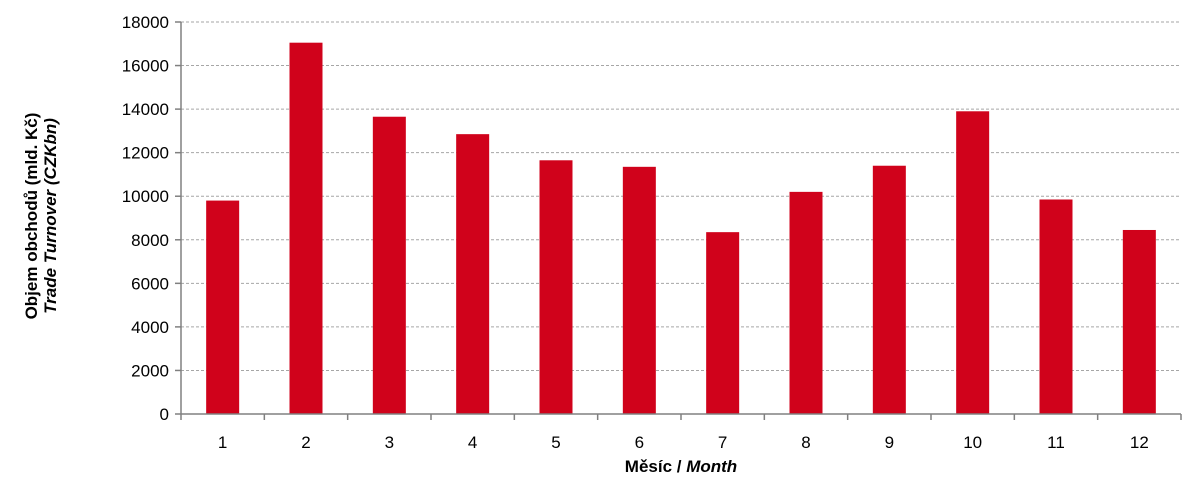 The width and height of the screenshot is (1184, 492). What do you see at coordinates (150, 370) in the screenshot?
I see `y-tick-label: 2000` at bounding box center [150, 370].